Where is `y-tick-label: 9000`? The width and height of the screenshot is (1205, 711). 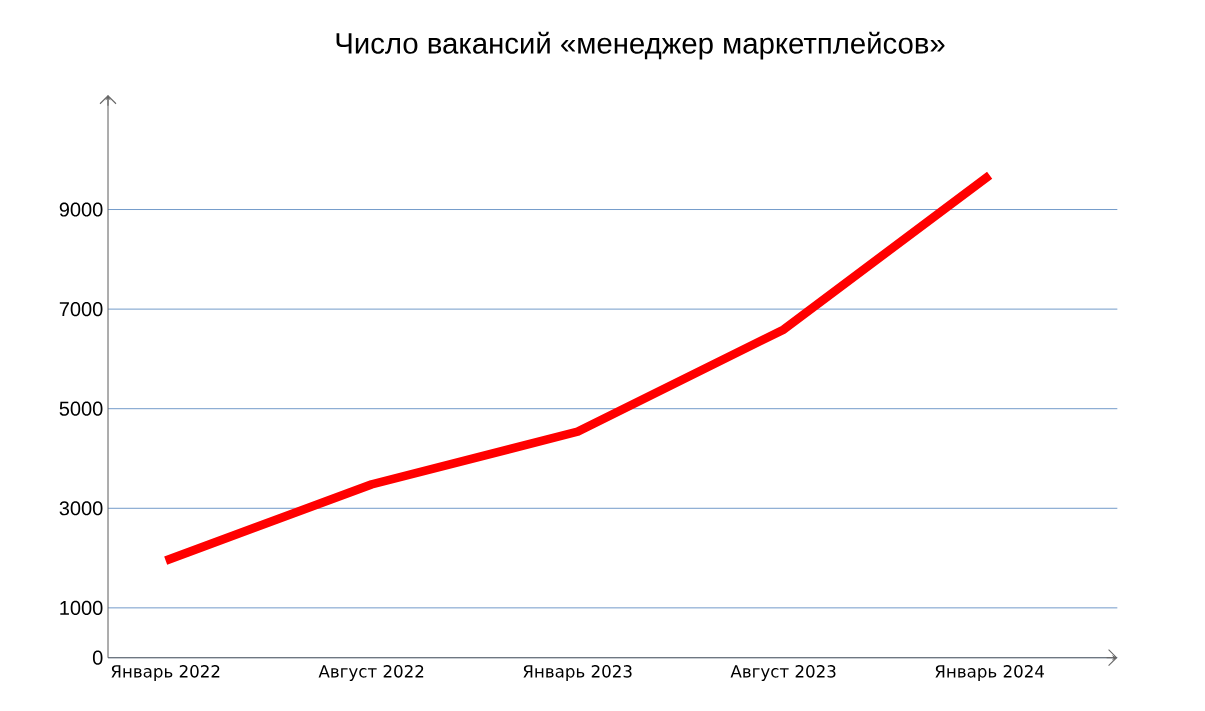 y-tick-label: 9000 is located at coordinates (81, 209).